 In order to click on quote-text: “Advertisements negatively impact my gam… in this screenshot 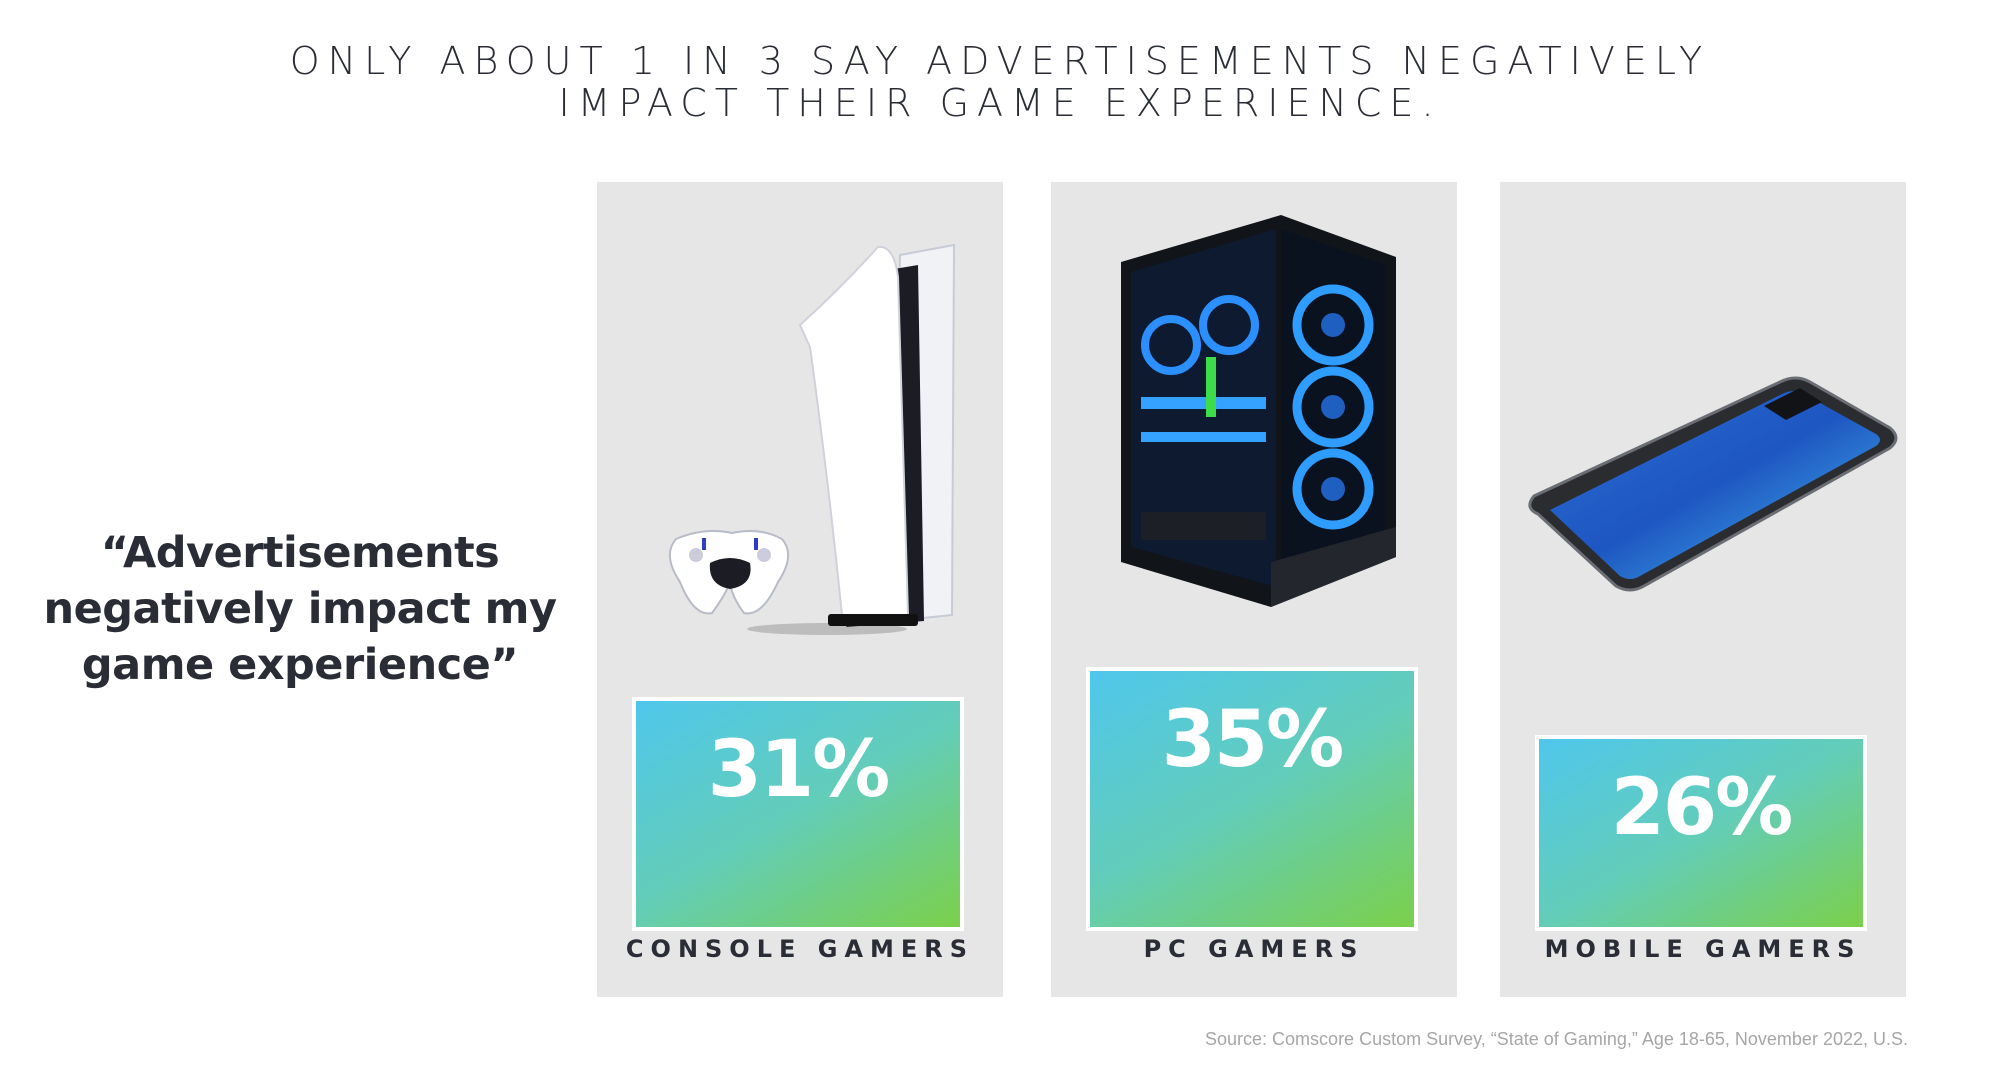, I will do `click(300, 609)`.